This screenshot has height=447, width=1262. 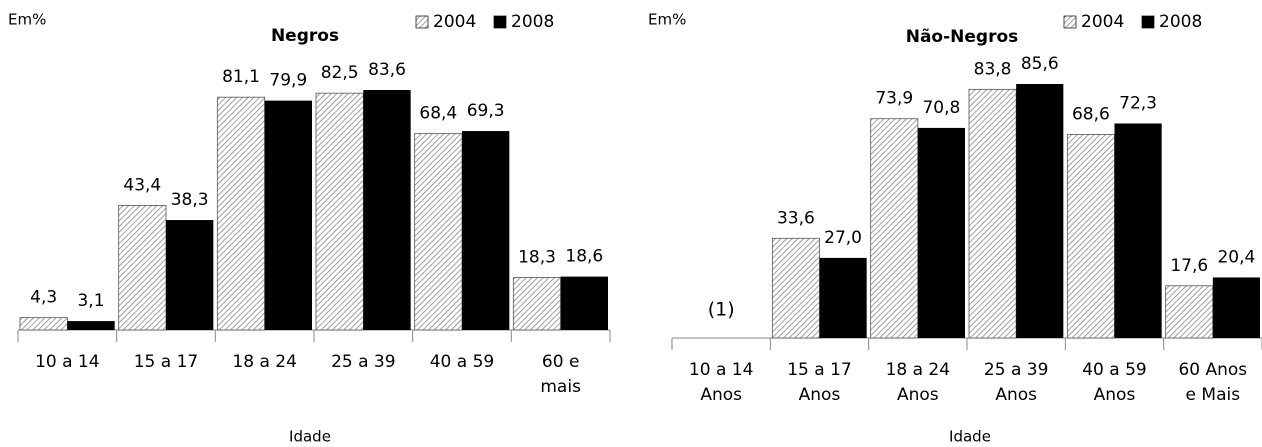 I want to click on value-label: 43,4, so click(x=142, y=185).